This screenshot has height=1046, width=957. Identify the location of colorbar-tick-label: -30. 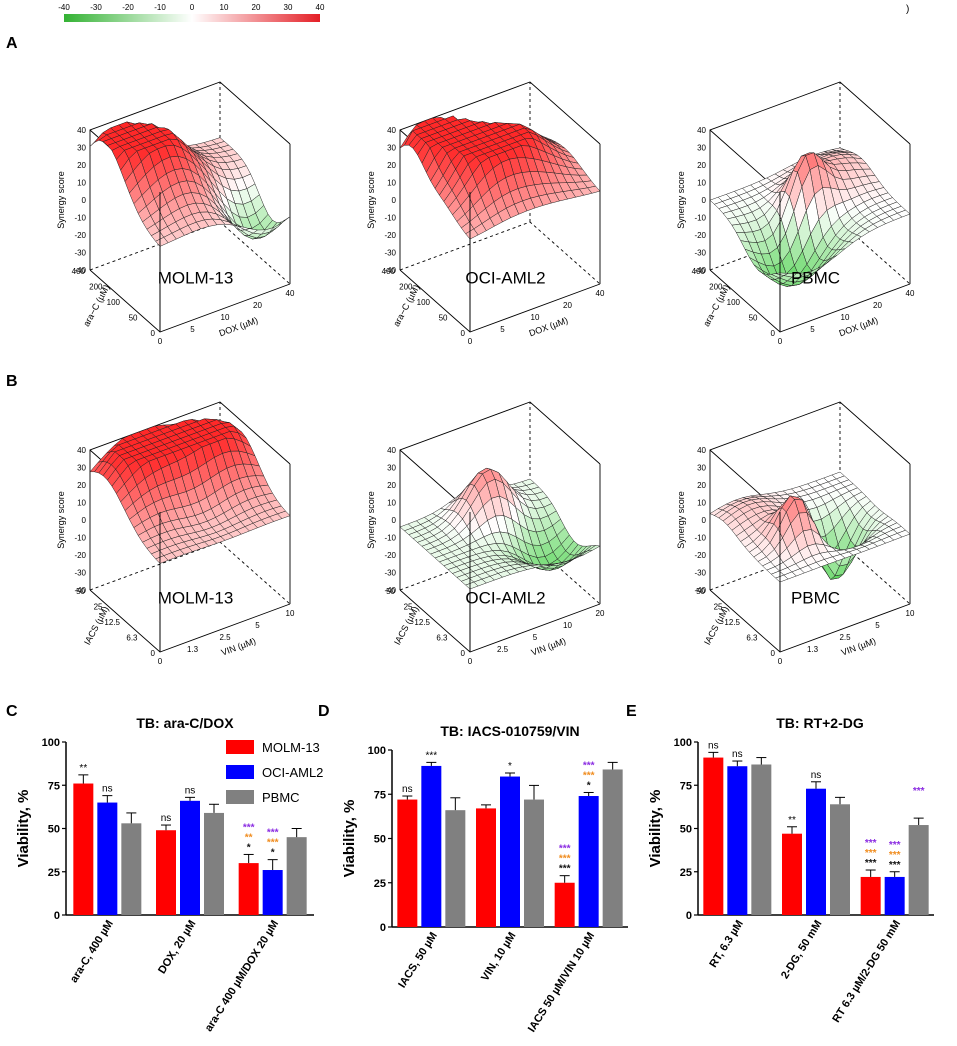
(96, 7).